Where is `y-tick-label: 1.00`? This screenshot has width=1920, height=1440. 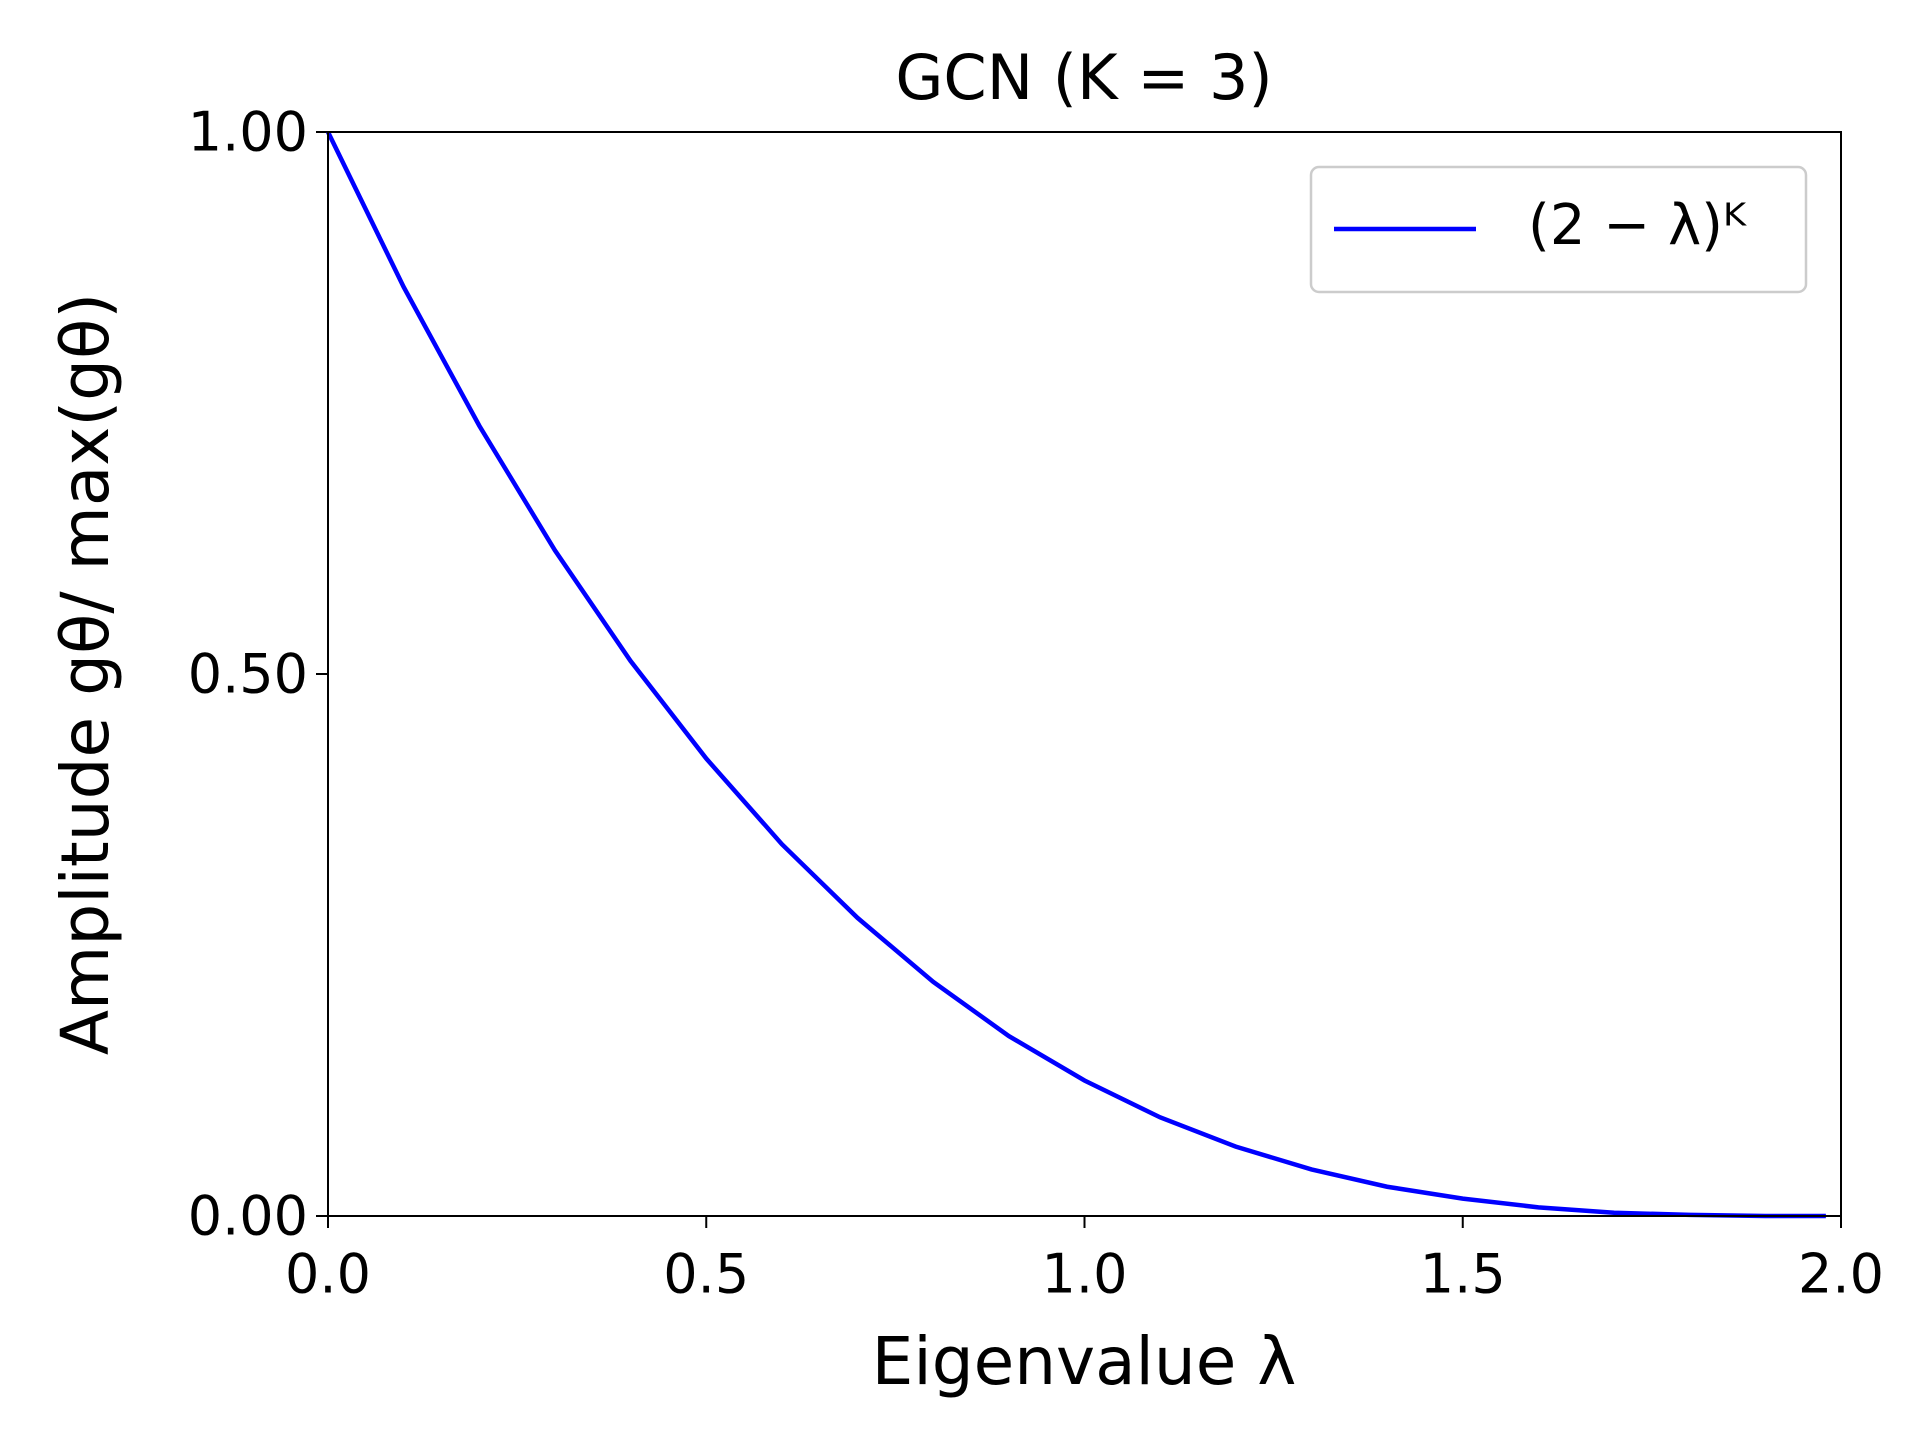
y-tick-label: 1.00 is located at coordinates (248, 132).